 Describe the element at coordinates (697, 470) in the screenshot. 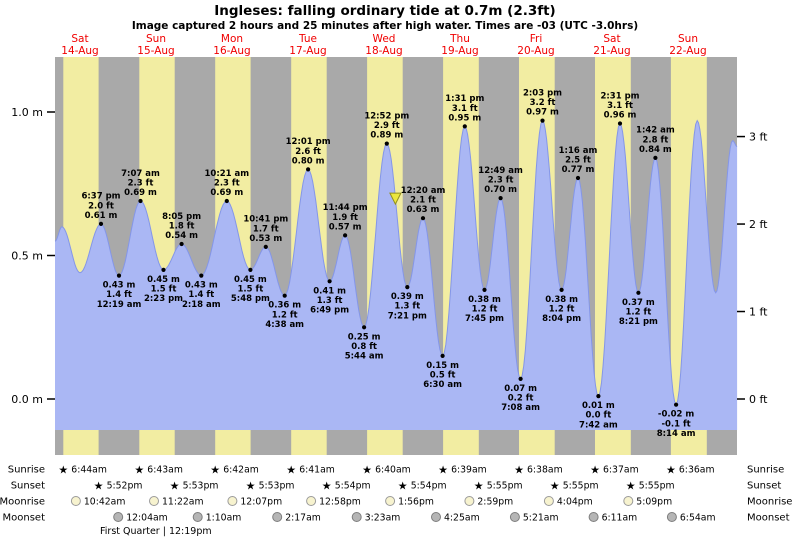

I see `sunrise-time: 6:36am` at that location.